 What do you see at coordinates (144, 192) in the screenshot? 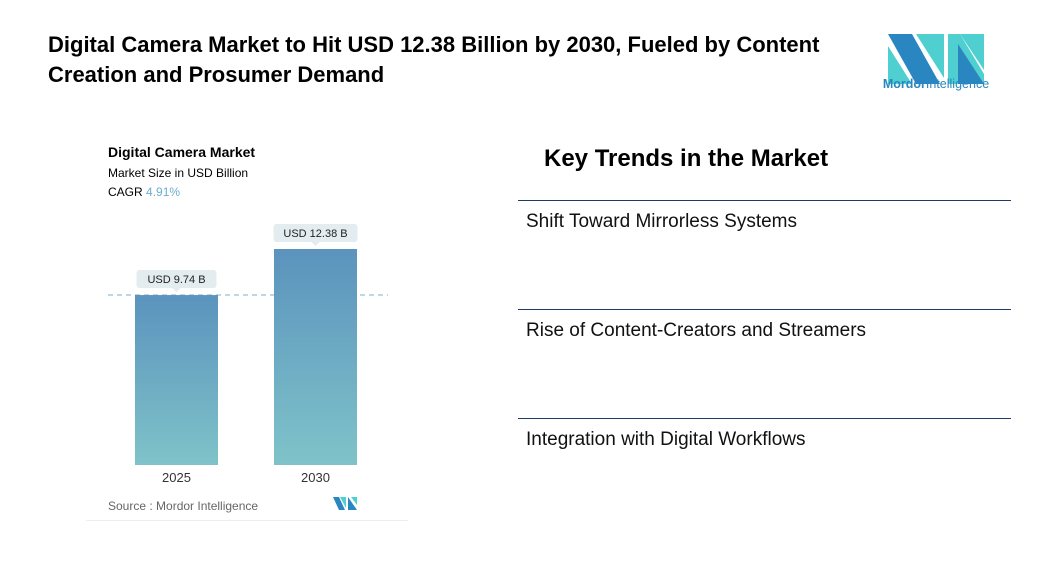
I see `cagr-label: CAGR 4.91%` at bounding box center [144, 192].